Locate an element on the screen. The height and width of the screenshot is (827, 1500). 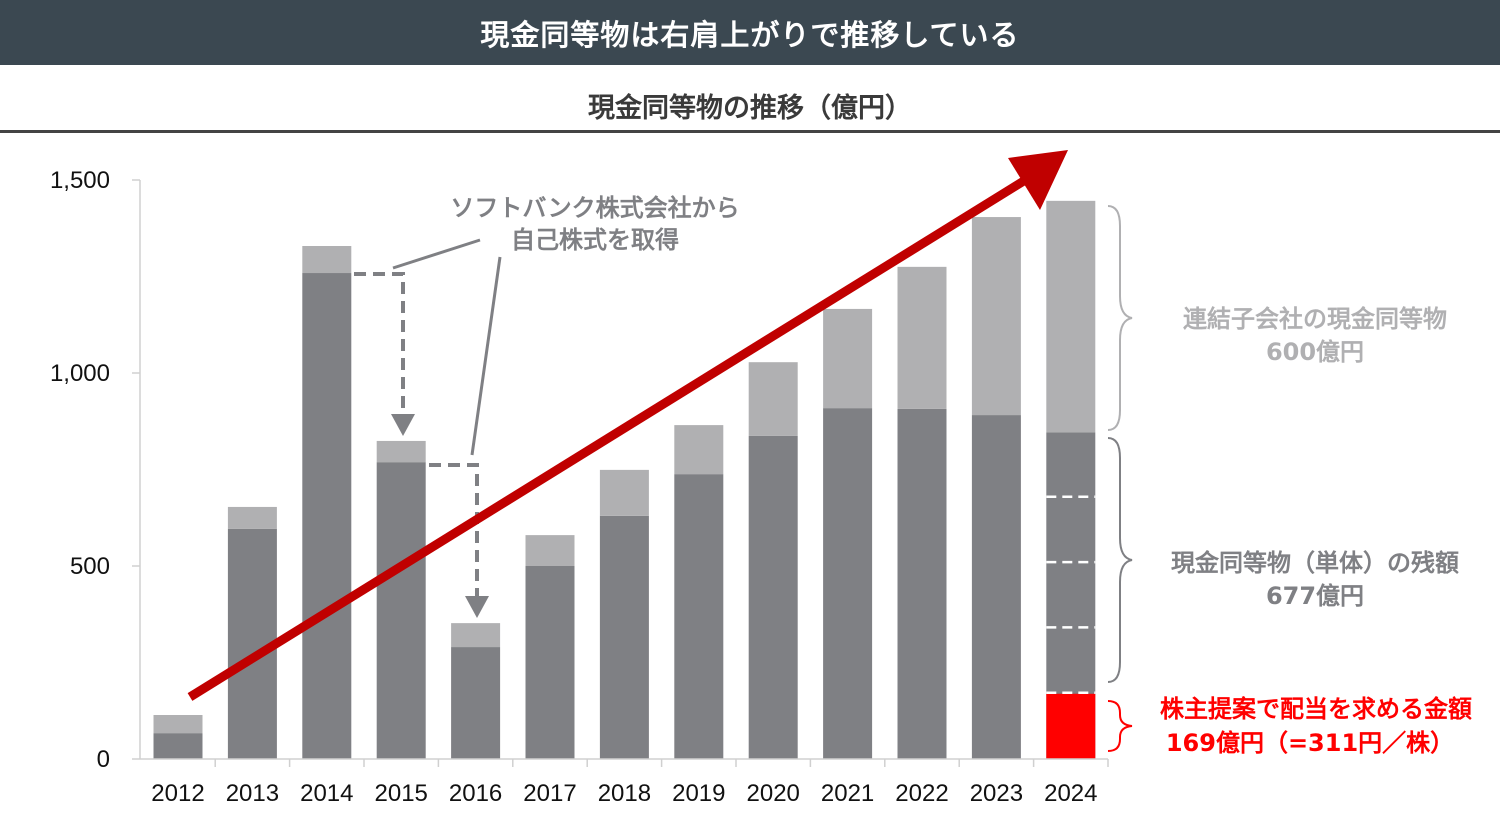
y-tick-label: 1,500 is located at coordinates (80, 180).